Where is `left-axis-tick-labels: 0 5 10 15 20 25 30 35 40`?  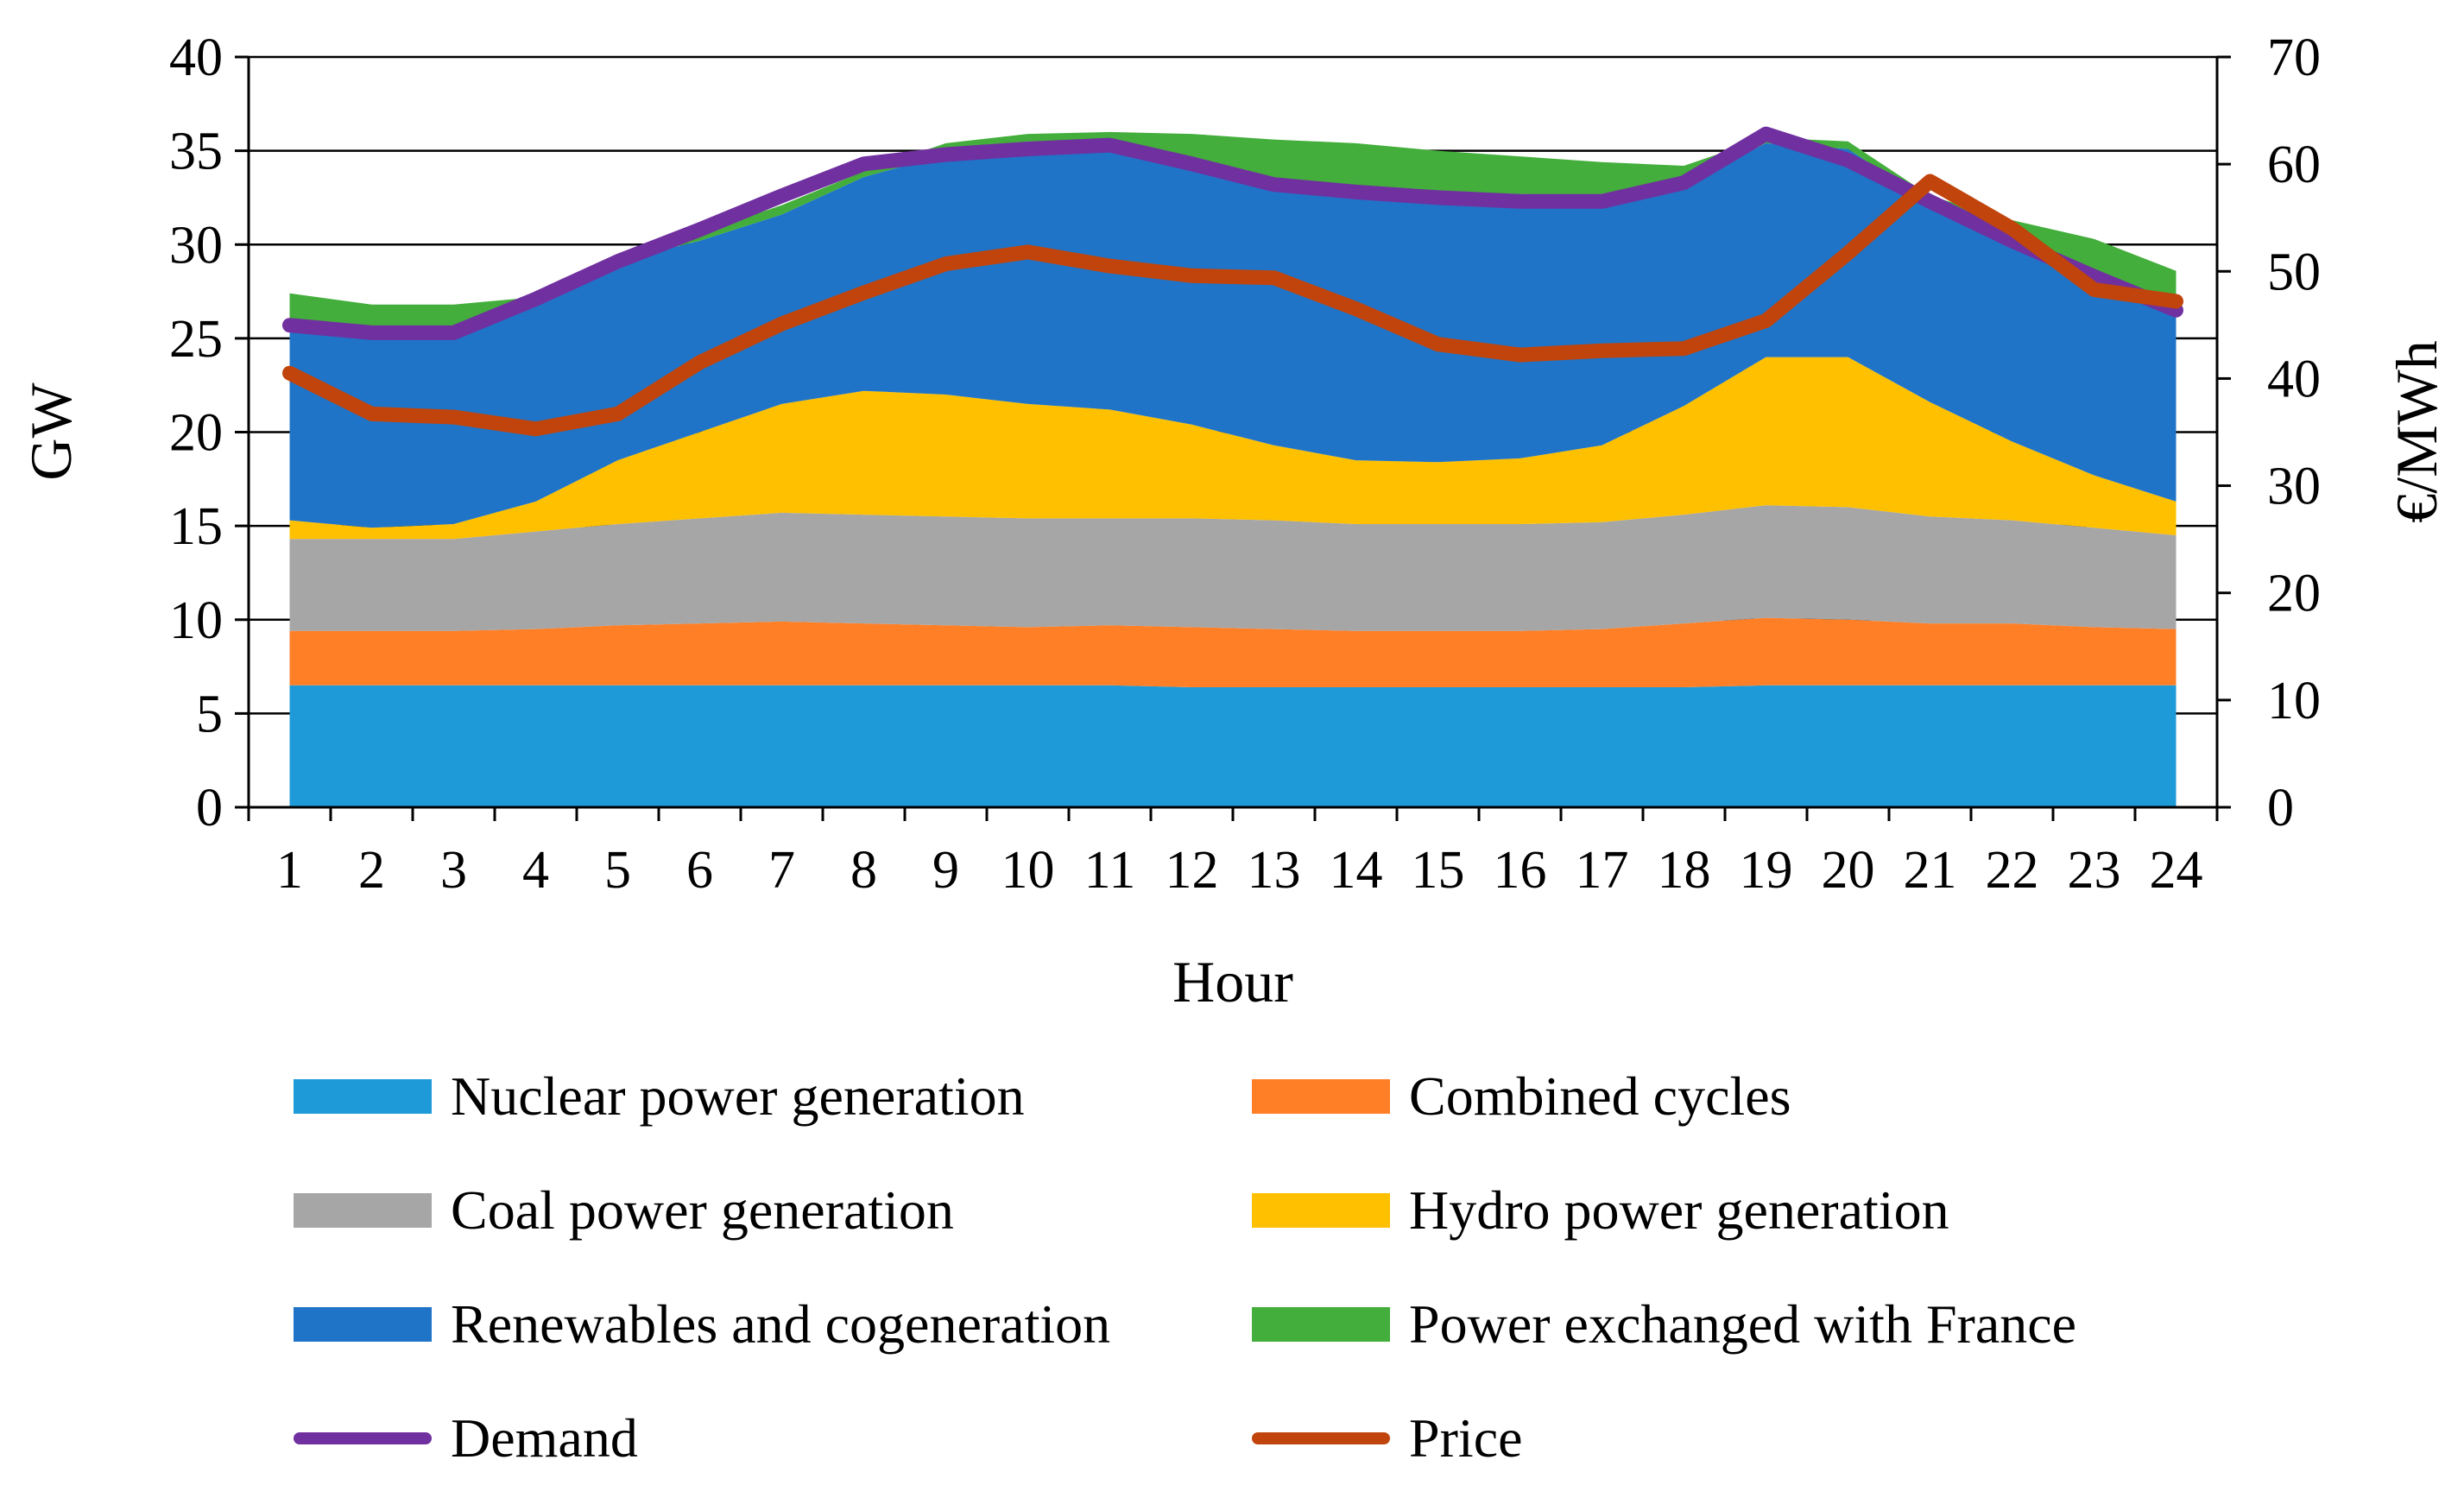 left-axis-tick-labels: 0 5 10 15 20 25 30 35 40 is located at coordinates (196, 432).